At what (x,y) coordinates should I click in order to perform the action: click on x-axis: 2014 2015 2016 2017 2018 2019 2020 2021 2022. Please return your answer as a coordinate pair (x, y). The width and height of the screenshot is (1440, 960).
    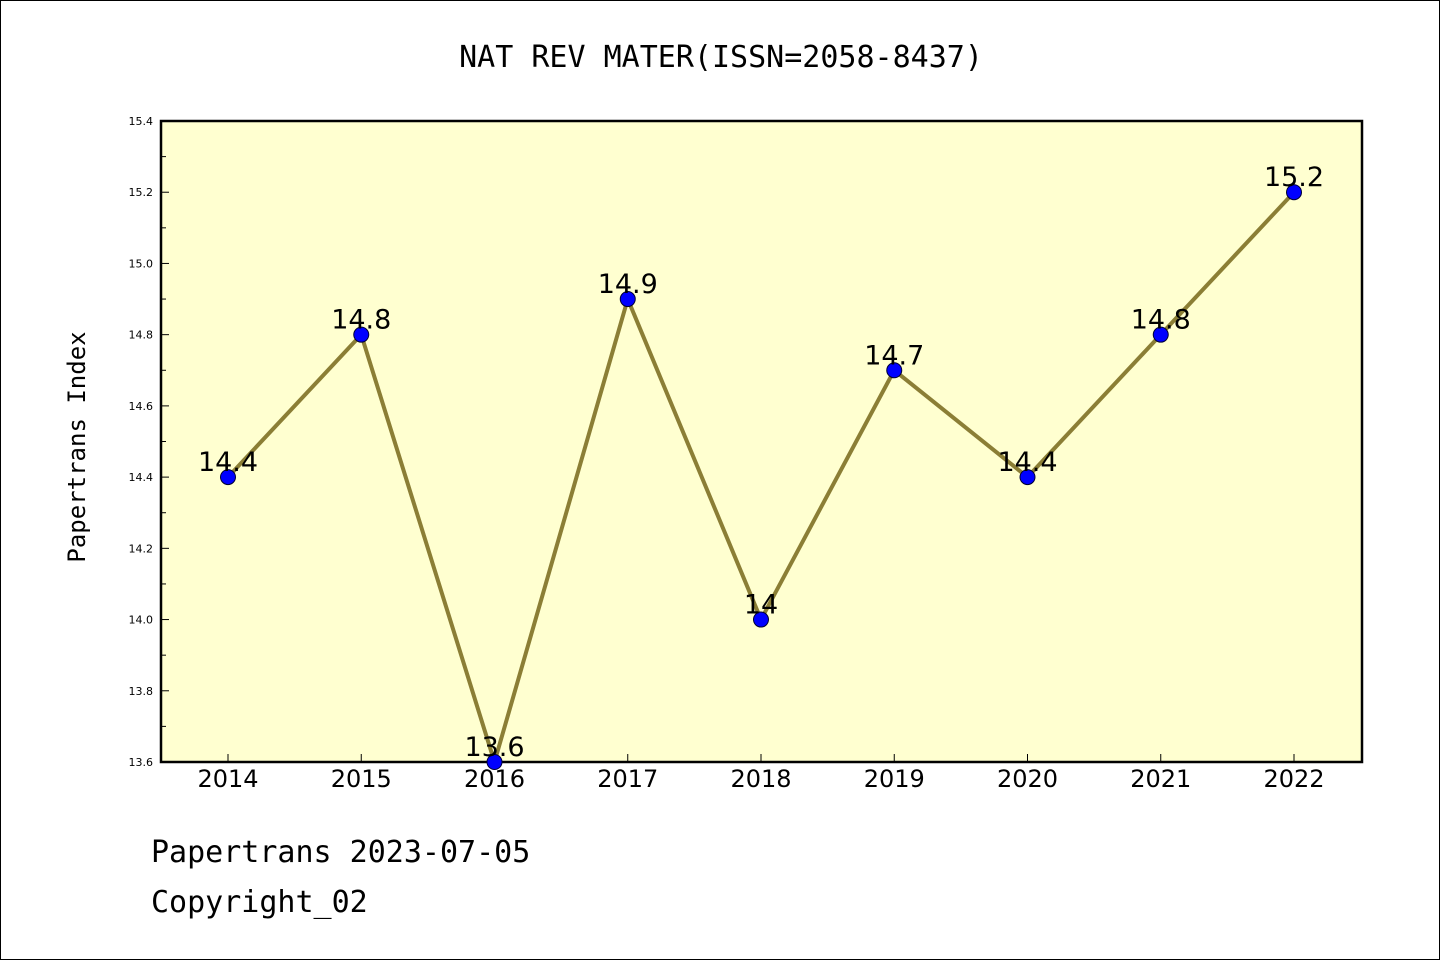
    Looking at the image, I should click on (761, 773).